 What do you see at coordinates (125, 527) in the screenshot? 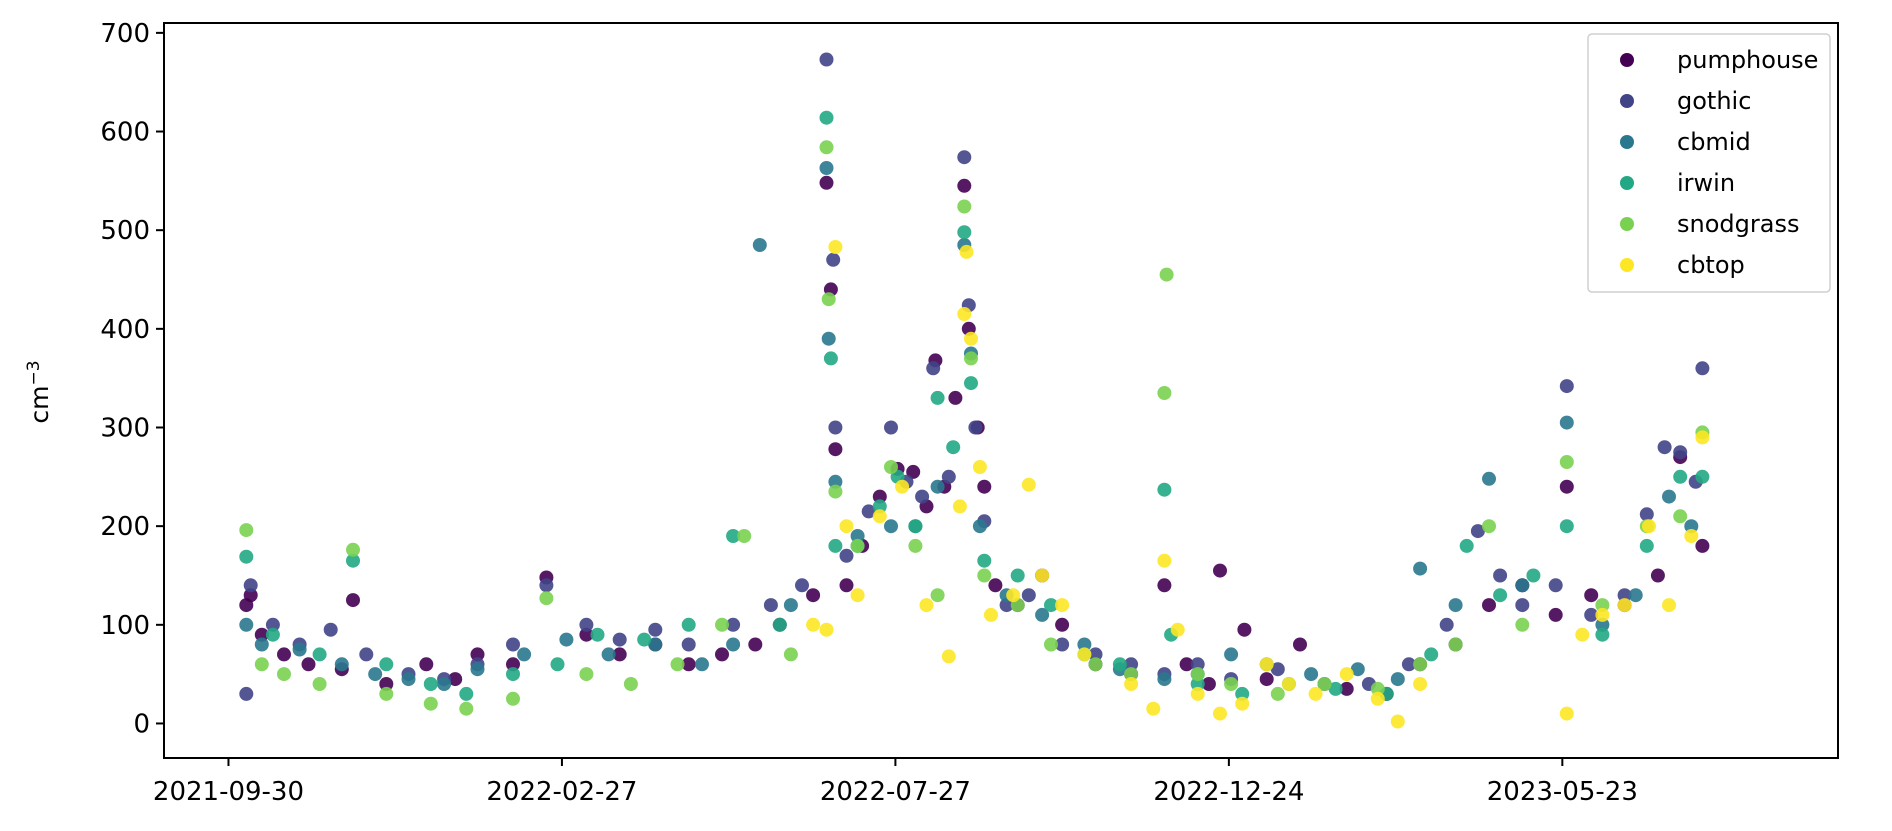
I see `y-tick-label-2: 200` at bounding box center [125, 527].